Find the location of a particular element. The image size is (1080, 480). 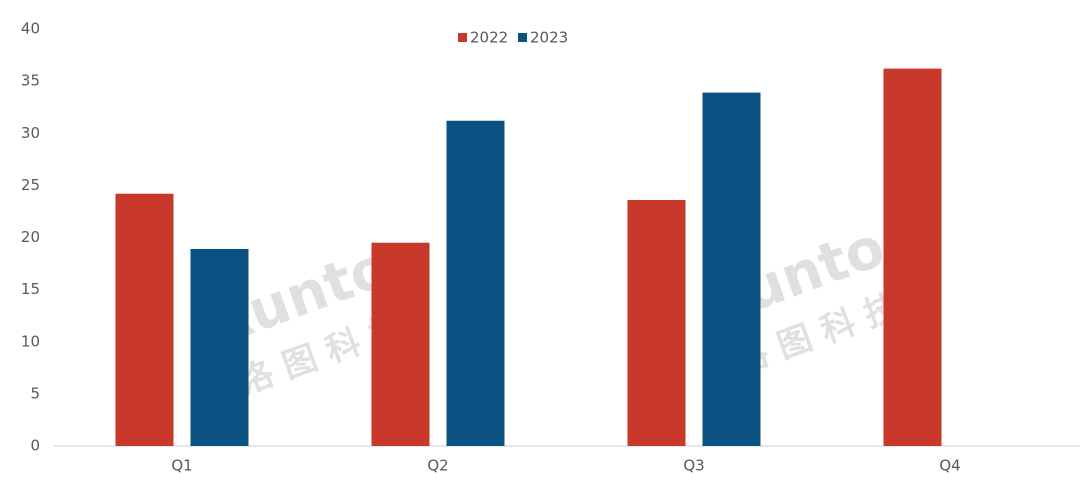

x-tick-label: Q2 is located at coordinates (437, 466).